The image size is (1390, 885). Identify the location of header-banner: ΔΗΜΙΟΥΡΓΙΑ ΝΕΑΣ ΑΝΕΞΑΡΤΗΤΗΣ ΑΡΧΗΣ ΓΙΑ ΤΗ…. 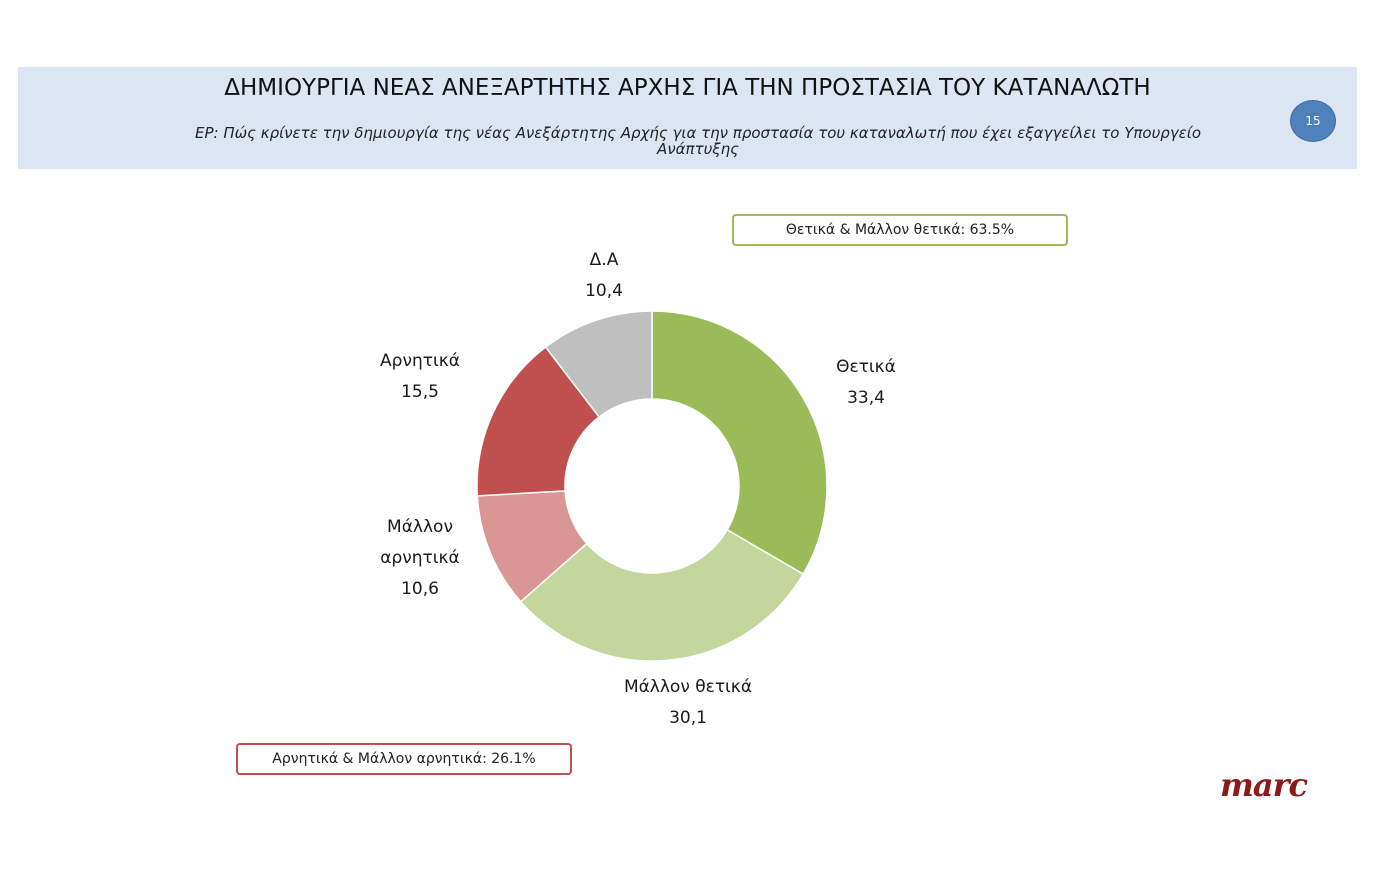
(687, 118).